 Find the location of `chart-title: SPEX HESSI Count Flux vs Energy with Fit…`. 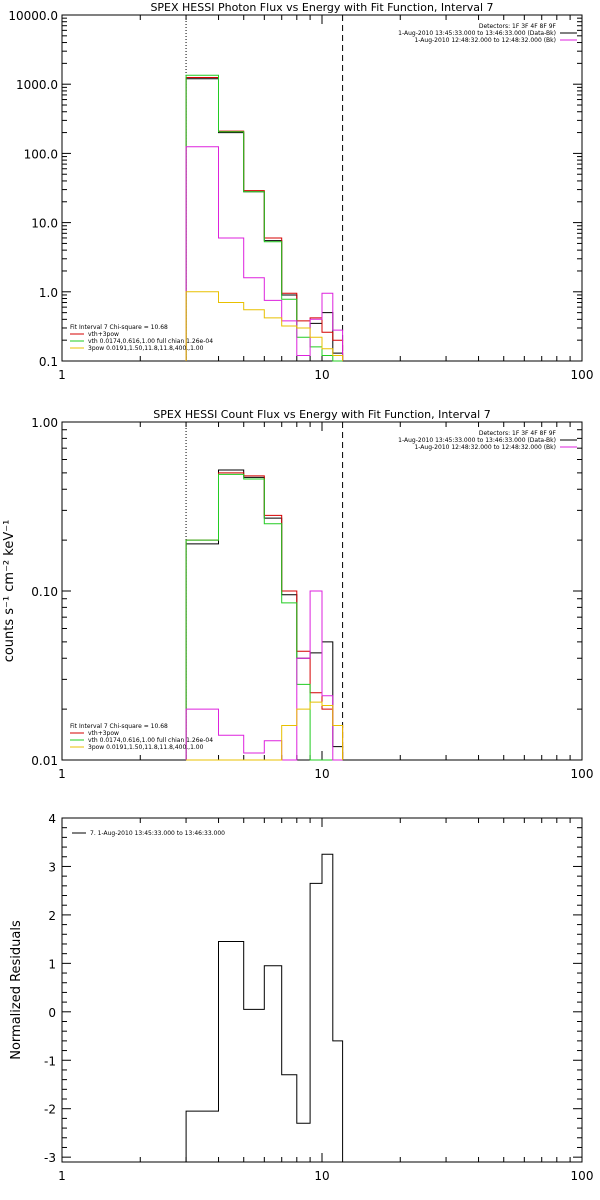

chart-title: SPEX HESSI Count Flux vs Energy with Fit… is located at coordinates (321, 414).